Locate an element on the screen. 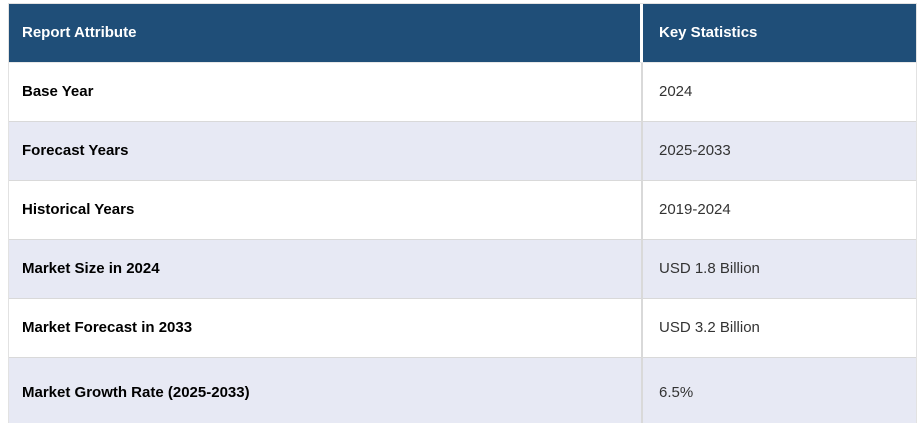  attribute-cell: Market Growth Rate (2025-2033) is located at coordinates (326, 390).